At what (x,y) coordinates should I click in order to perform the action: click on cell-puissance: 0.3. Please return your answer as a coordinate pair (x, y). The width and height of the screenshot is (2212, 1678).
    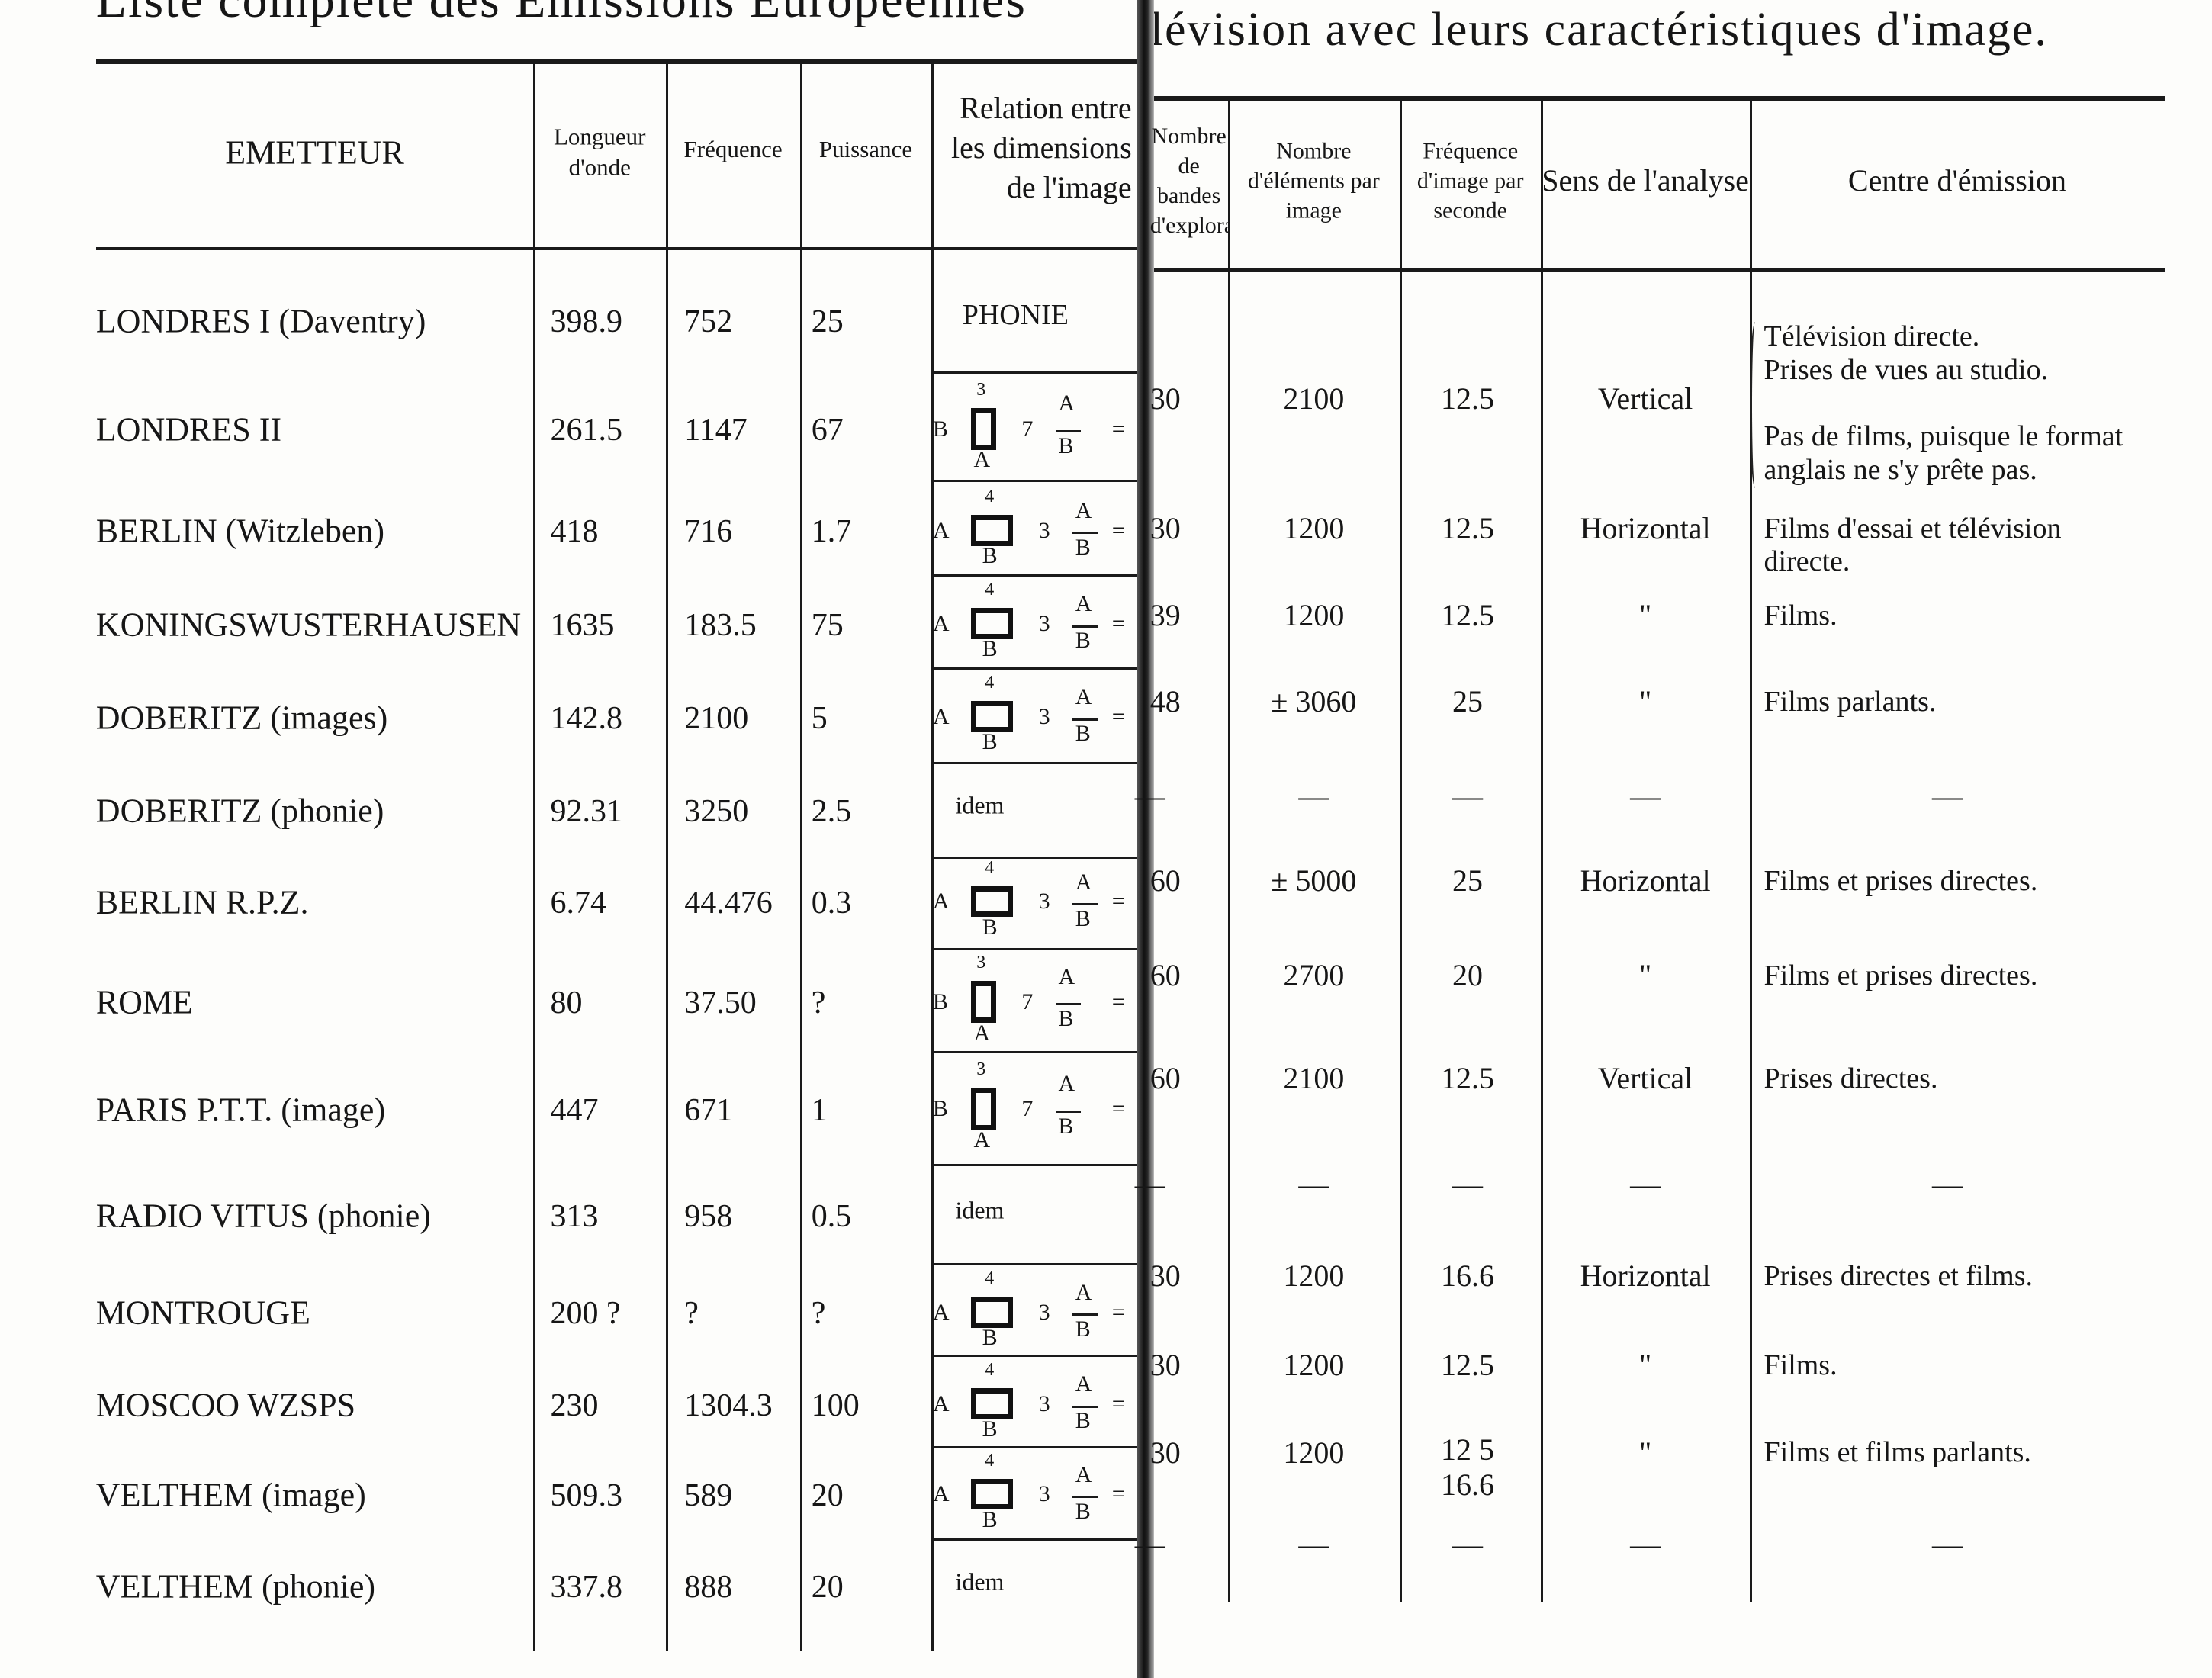
    Looking at the image, I should click on (831, 903).